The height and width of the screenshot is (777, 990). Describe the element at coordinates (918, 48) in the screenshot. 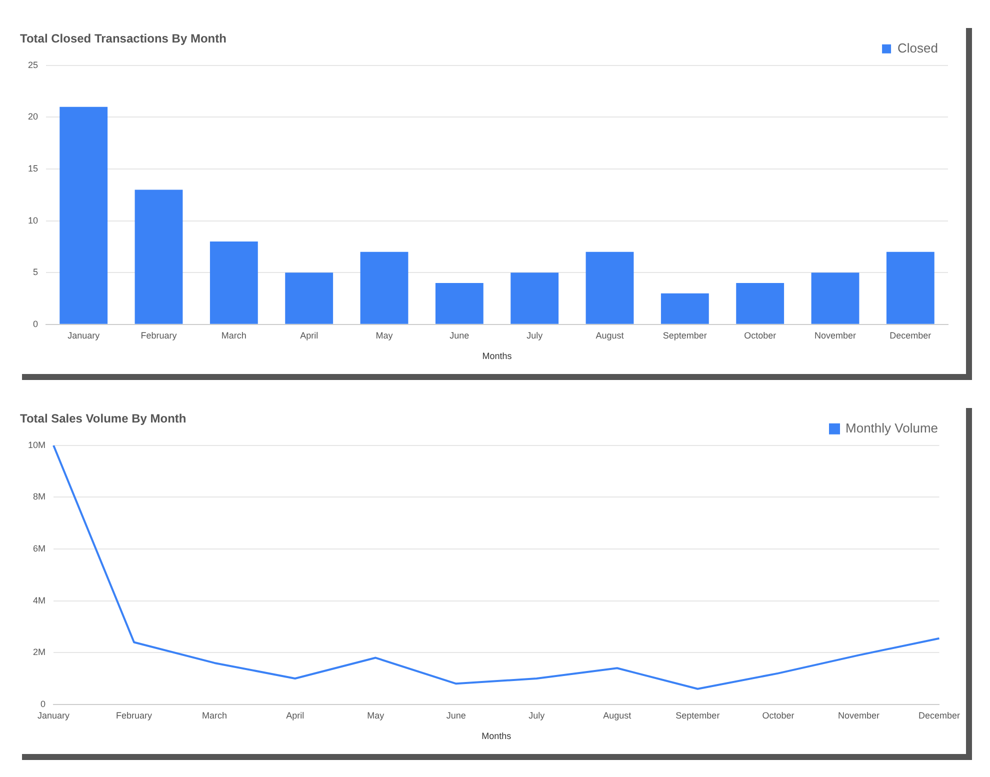

I see `legend-label: Closed` at that location.